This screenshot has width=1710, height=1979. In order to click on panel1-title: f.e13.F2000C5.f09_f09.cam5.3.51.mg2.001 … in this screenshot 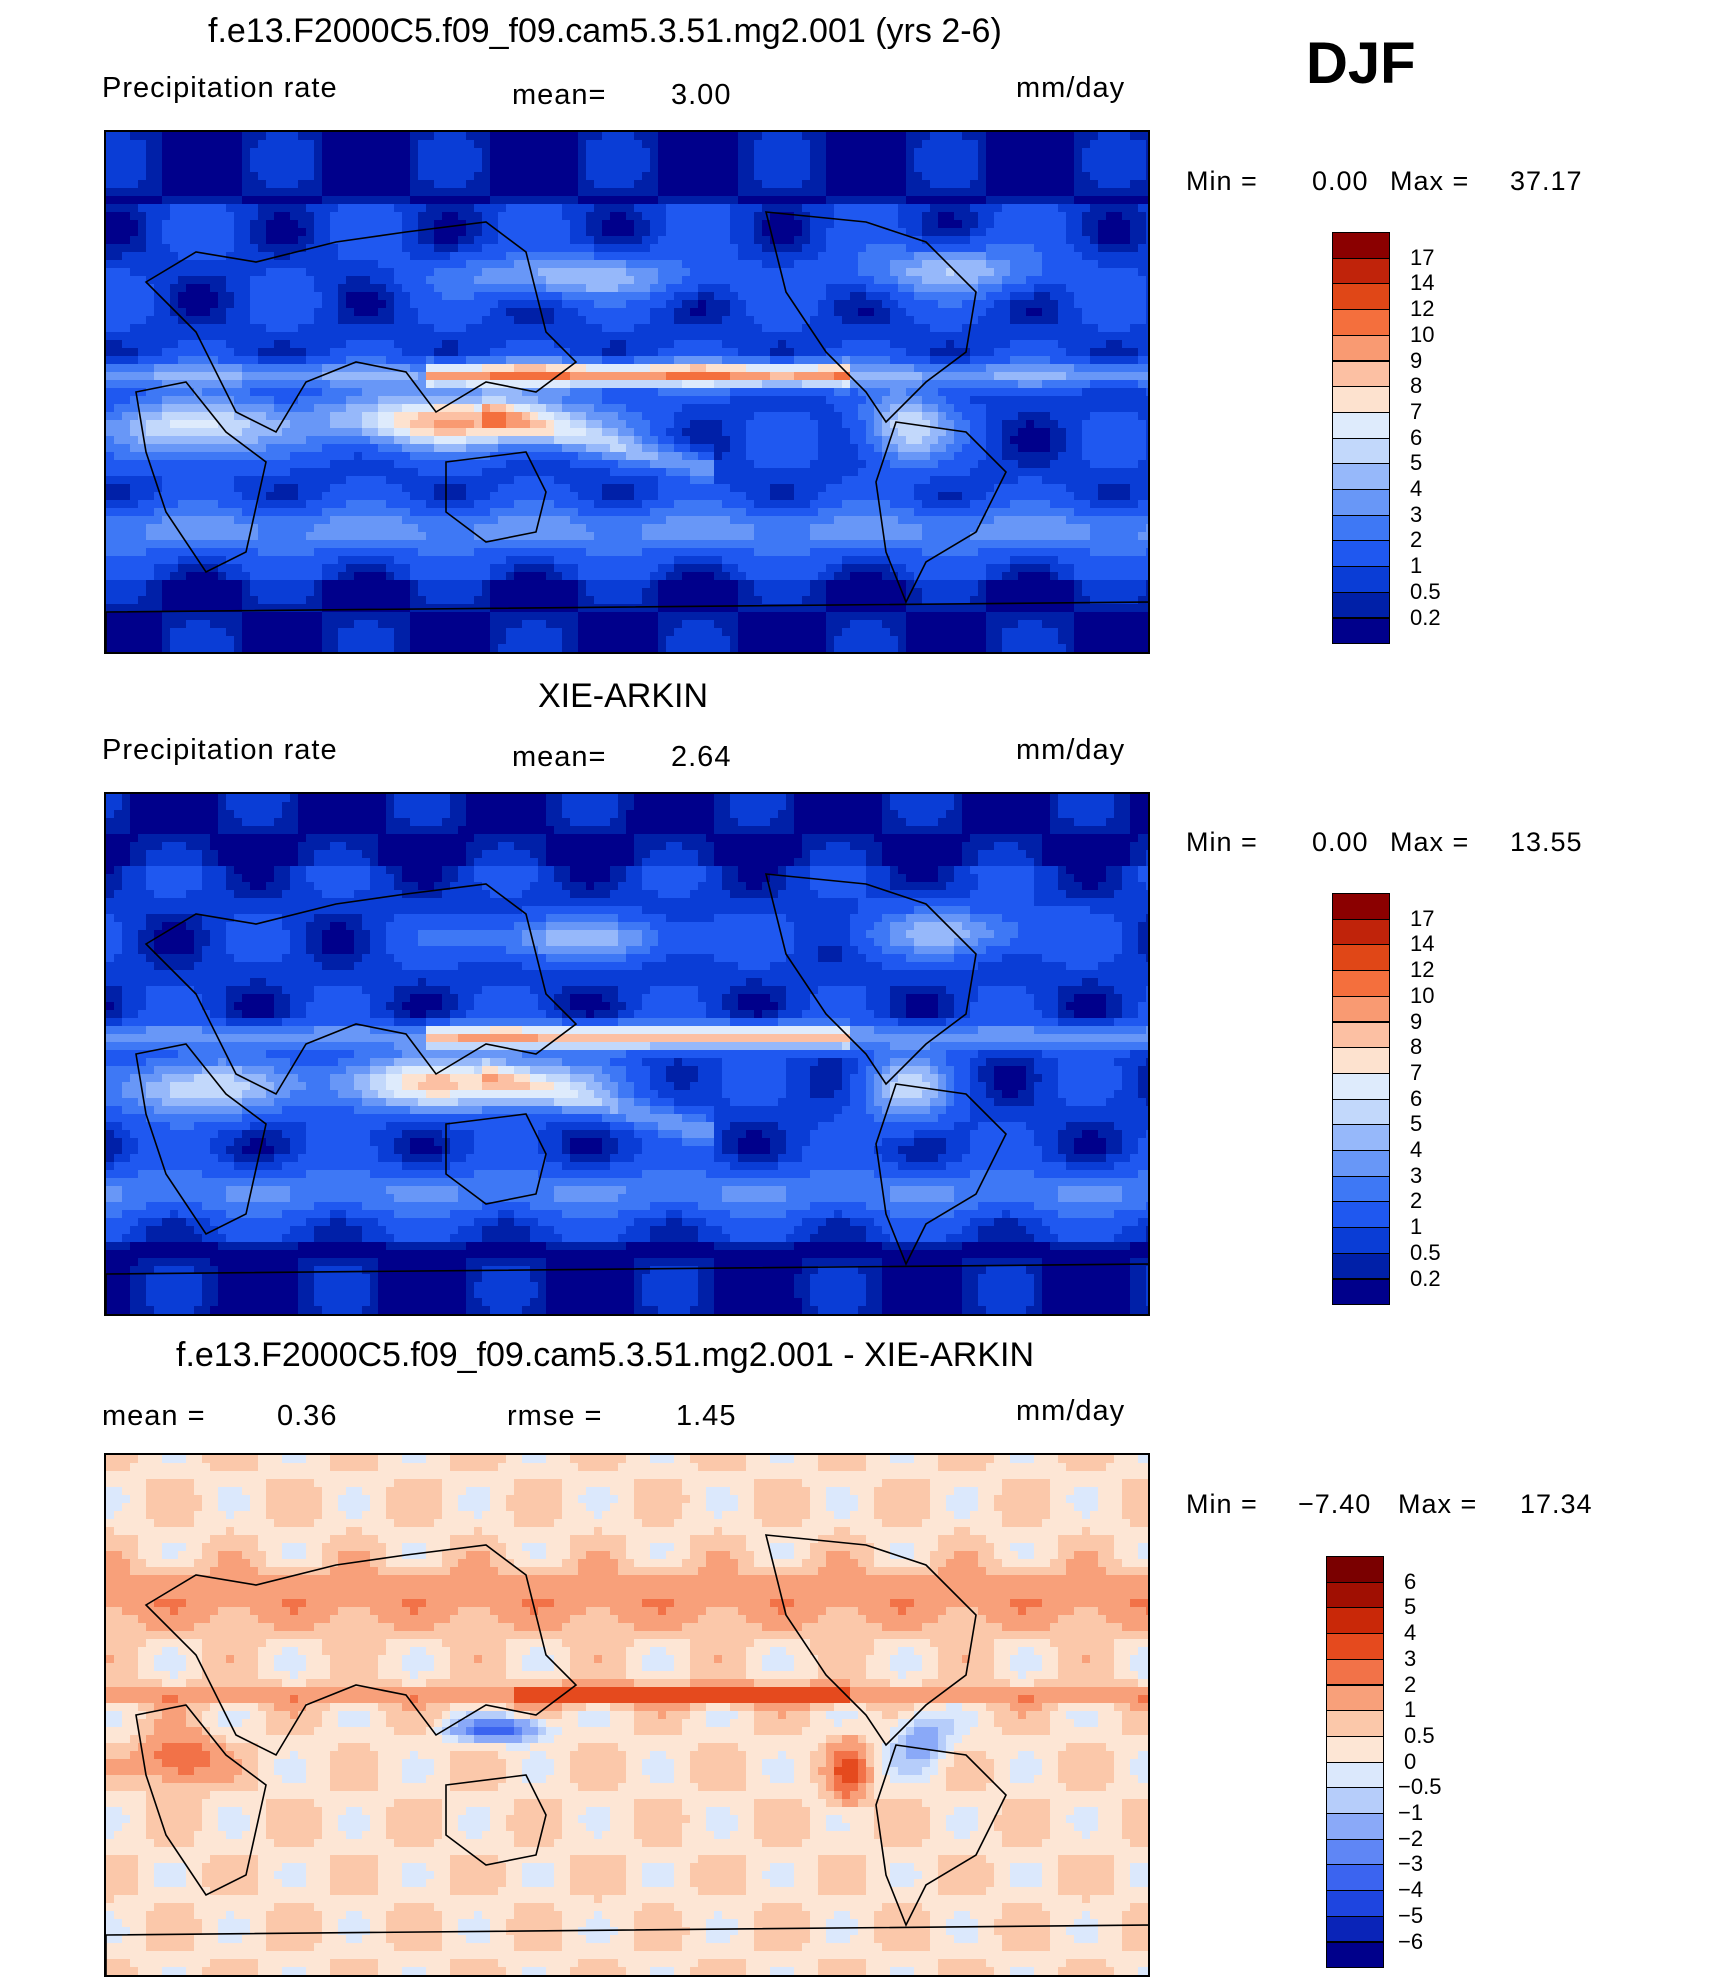, I will do `click(605, 31)`.